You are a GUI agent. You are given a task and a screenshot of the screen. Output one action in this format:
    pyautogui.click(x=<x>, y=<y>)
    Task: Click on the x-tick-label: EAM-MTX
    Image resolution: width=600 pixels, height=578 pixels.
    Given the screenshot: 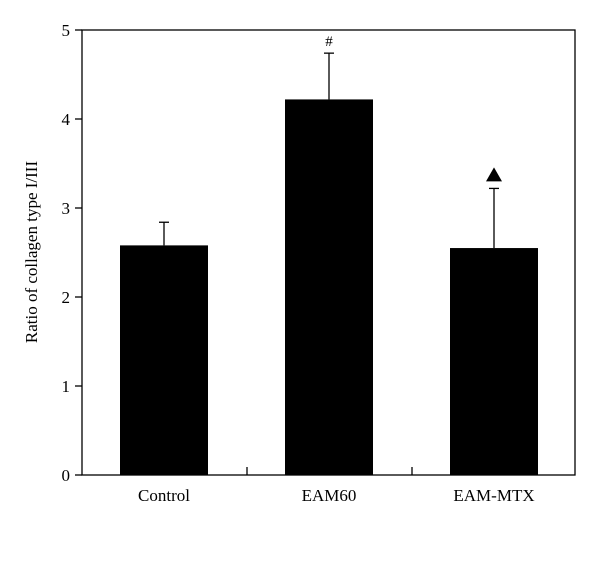 What is the action you would take?
    pyautogui.click(x=493, y=495)
    